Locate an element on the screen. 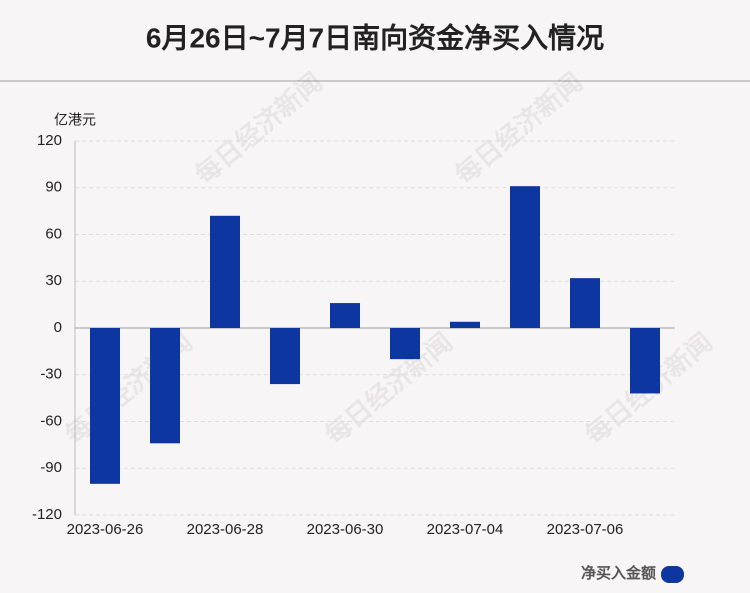  y-tick-label: -30 is located at coordinates (51, 374).